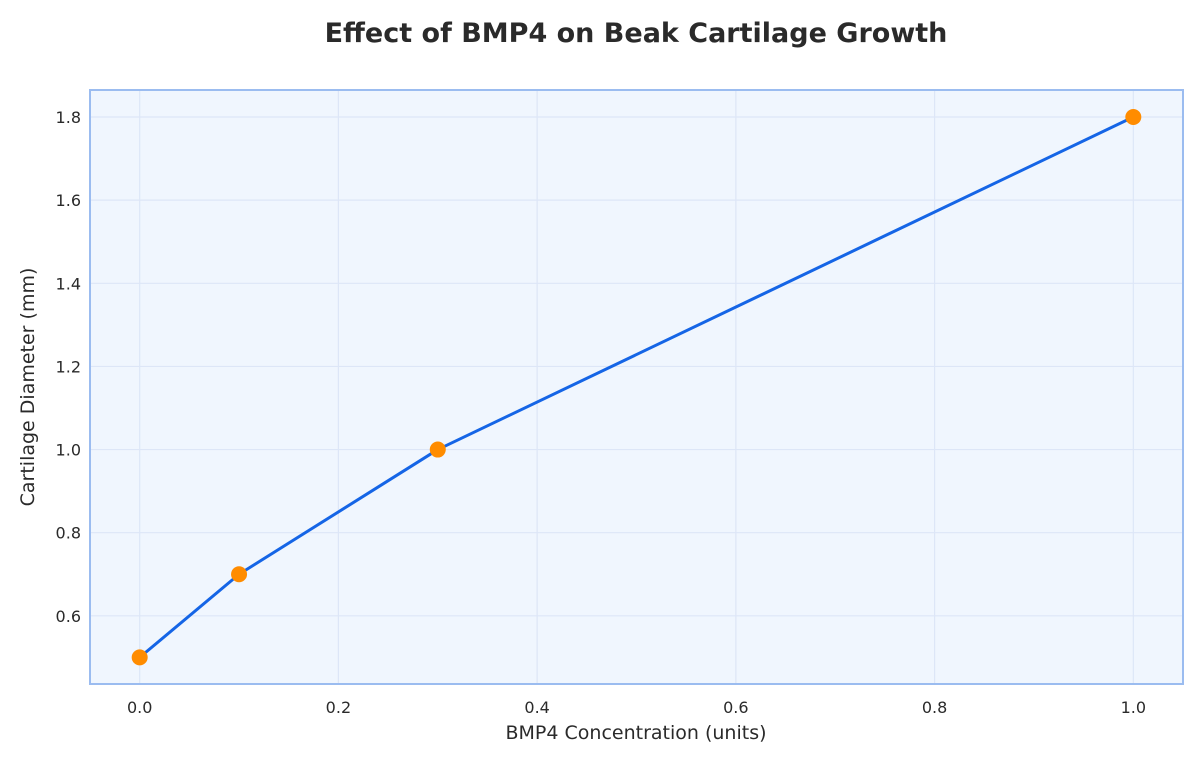 The width and height of the screenshot is (1200, 765). I want to click on y-axis-ticks: 0.6 0.8 1.0 1.2 1.4 1.6 1.8, so click(68, 367).